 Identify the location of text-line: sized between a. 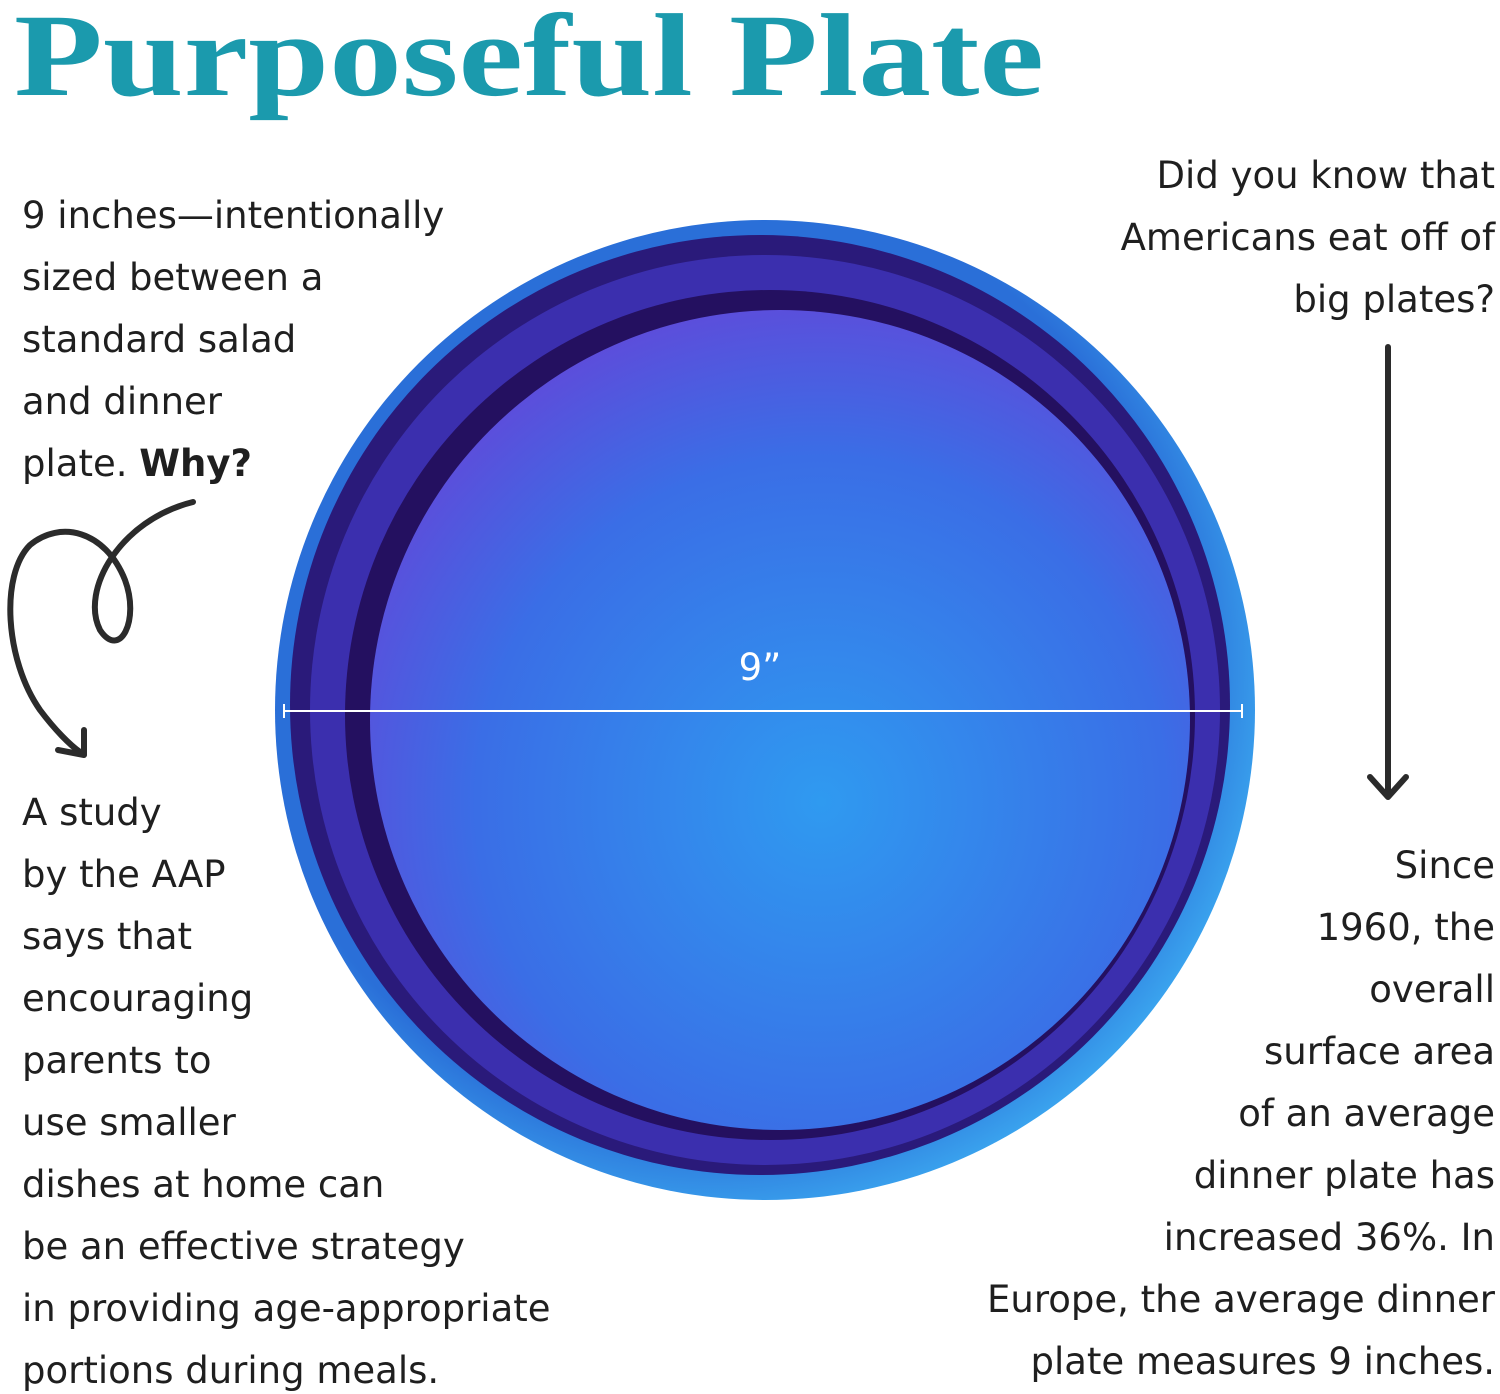
(172, 277).